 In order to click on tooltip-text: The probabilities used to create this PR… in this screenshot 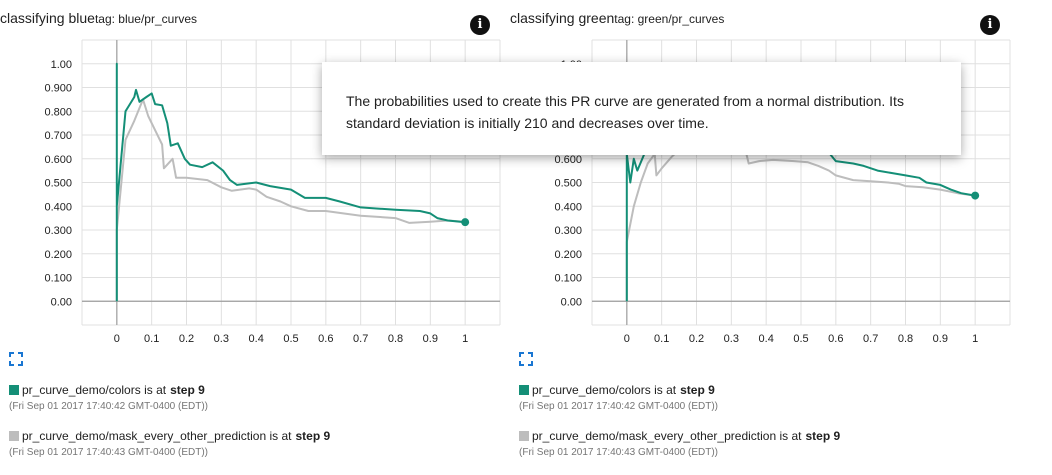, I will do `click(625, 112)`.